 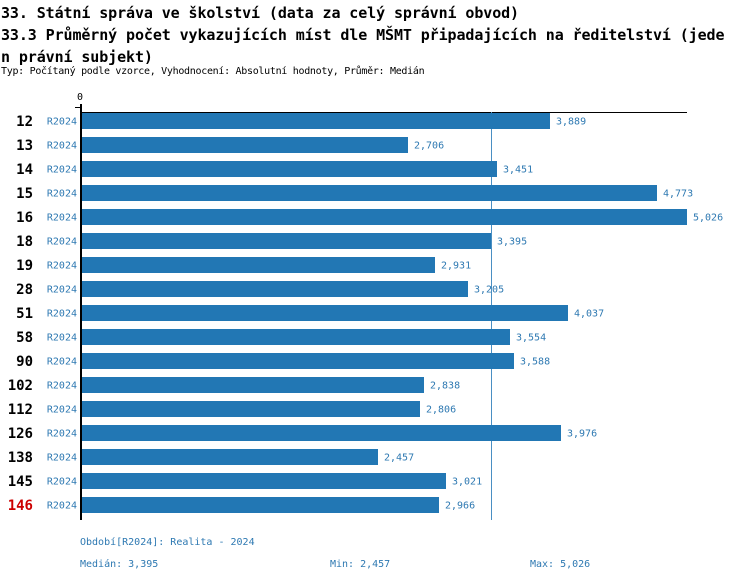 What do you see at coordinates (467, 482) in the screenshot?
I see `bar-value-label: 3,021` at bounding box center [467, 482].